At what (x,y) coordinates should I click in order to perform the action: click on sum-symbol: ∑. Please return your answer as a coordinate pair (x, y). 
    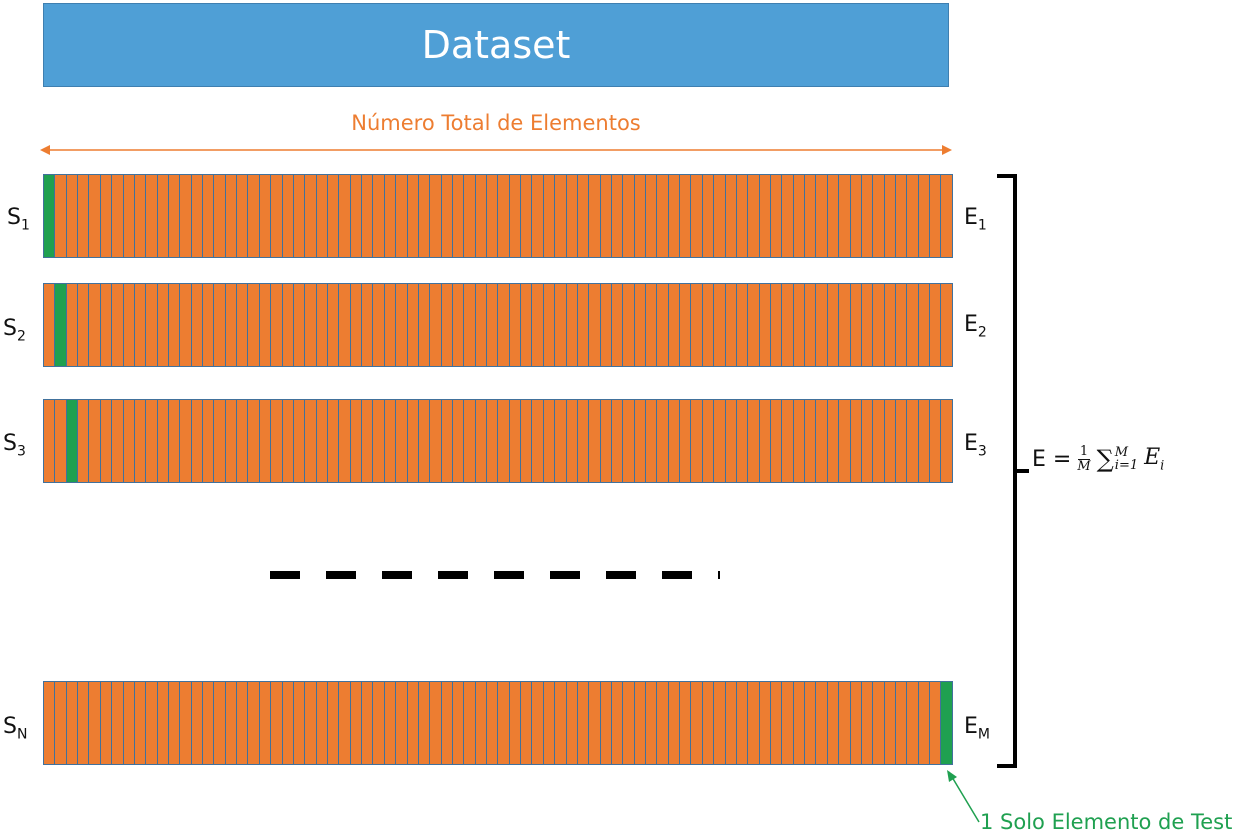
    Looking at the image, I should click on (1105, 459).